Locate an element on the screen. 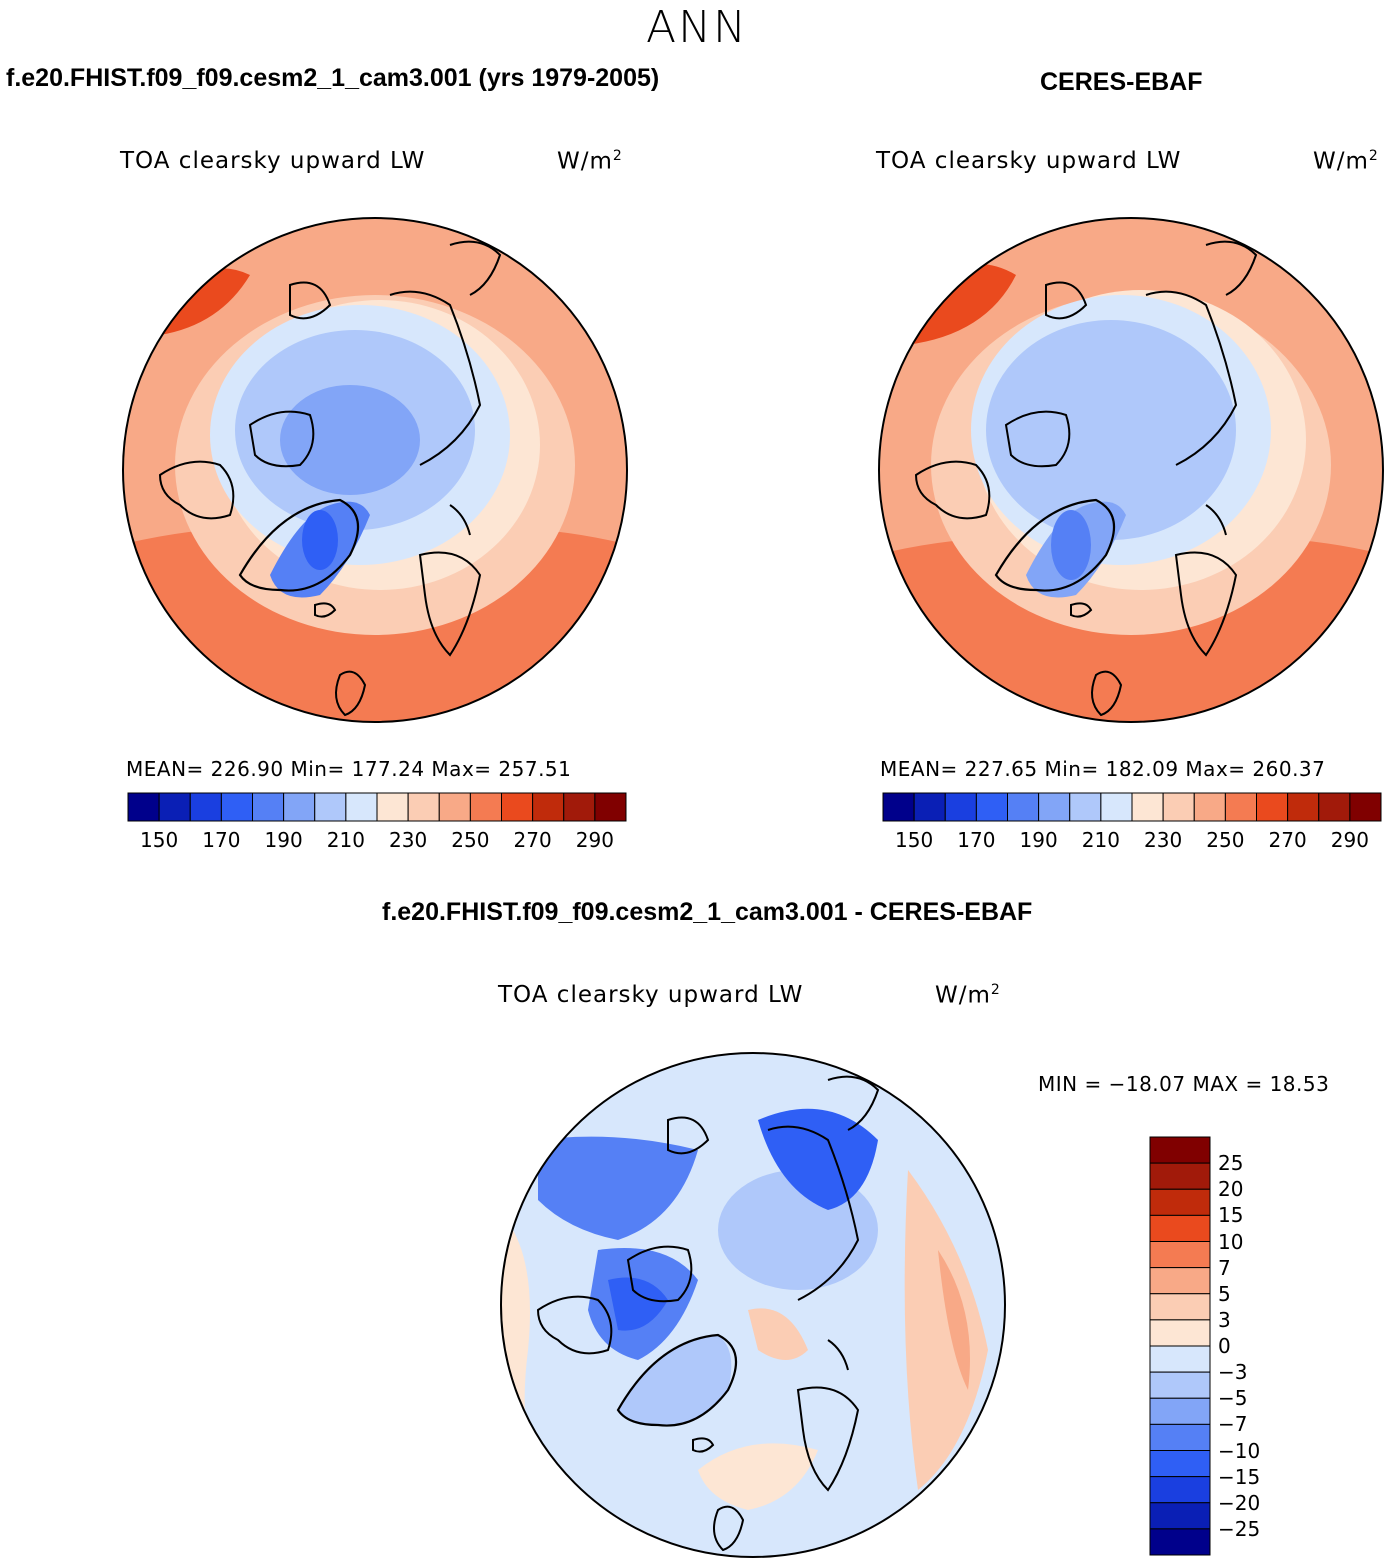  model-colorbar-tick-label: 210 is located at coordinates (345, 840).